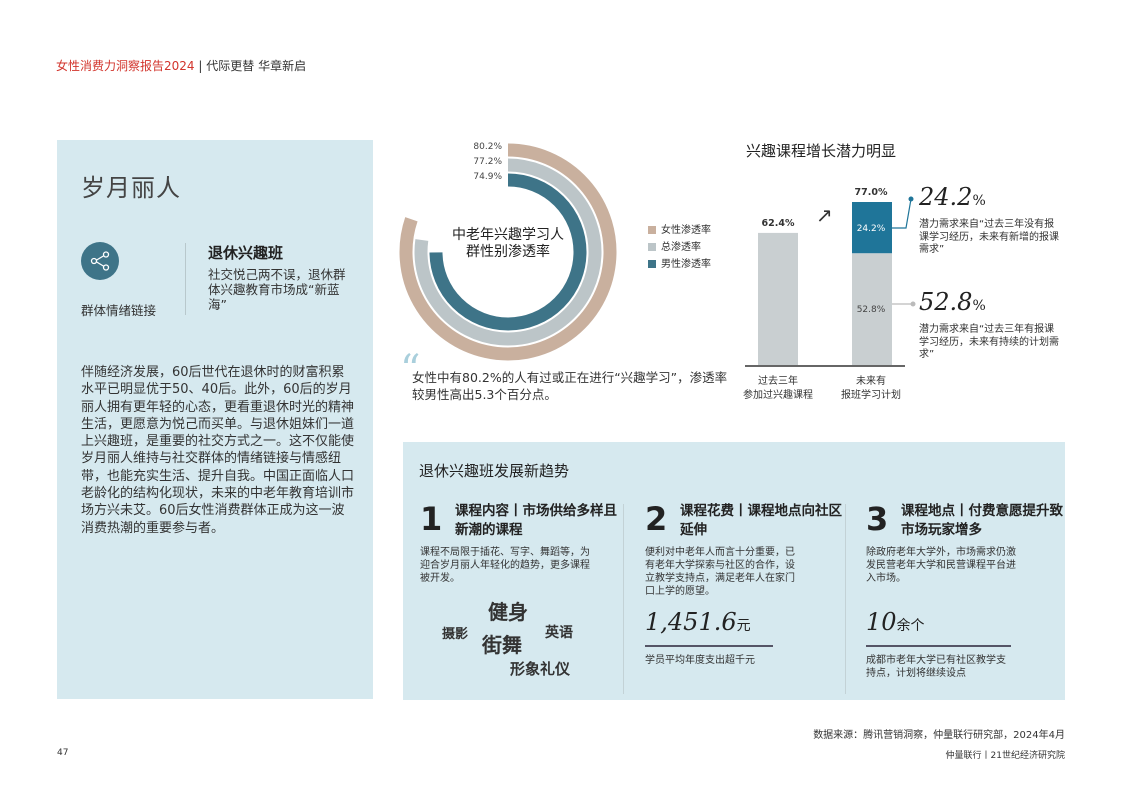 This screenshot has height=794, width=1123. I want to click on segment-label-continuing: 52.8%, so click(871, 310).